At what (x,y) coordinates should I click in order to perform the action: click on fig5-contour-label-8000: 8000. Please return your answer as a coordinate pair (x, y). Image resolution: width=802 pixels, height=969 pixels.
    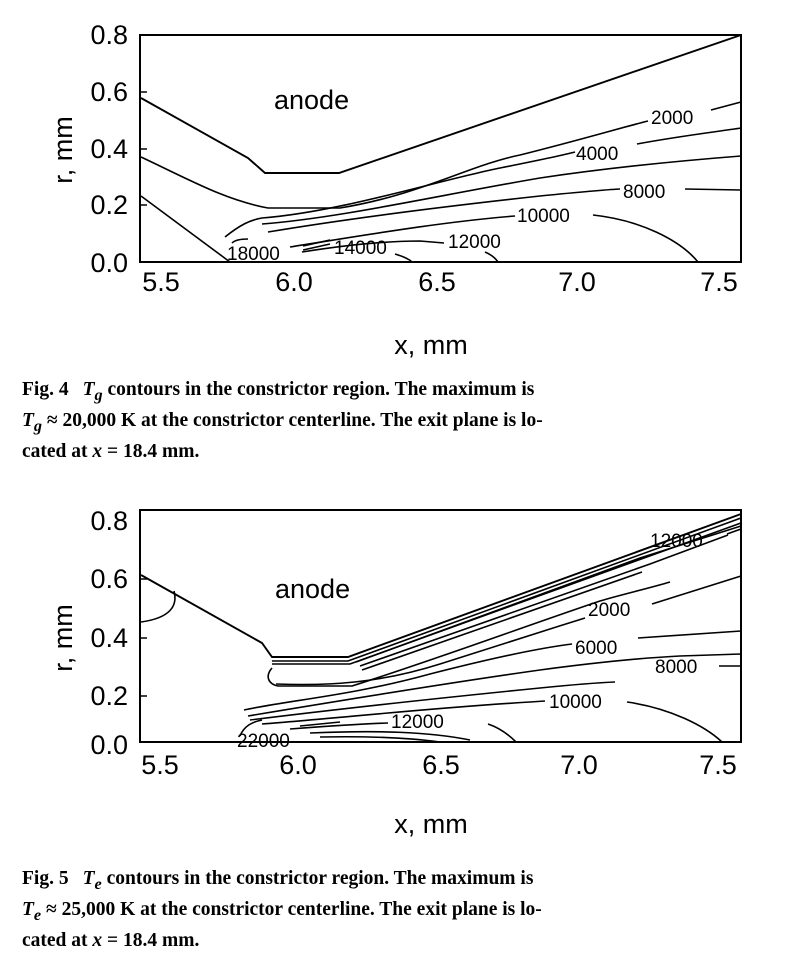
    Looking at the image, I should click on (676, 667).